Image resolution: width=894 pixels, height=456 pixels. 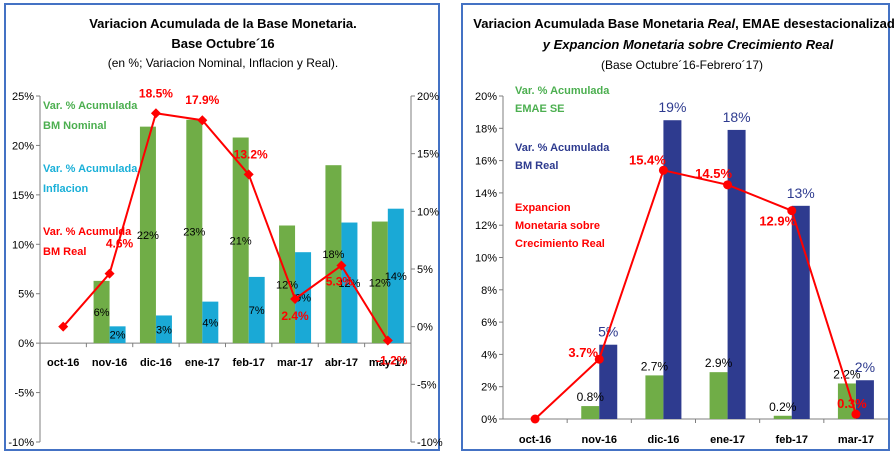 What do you see at coordinates (333, 255) in the screenshot?
I see `bar-data-label: 18%` at bounding box center [333, 255].